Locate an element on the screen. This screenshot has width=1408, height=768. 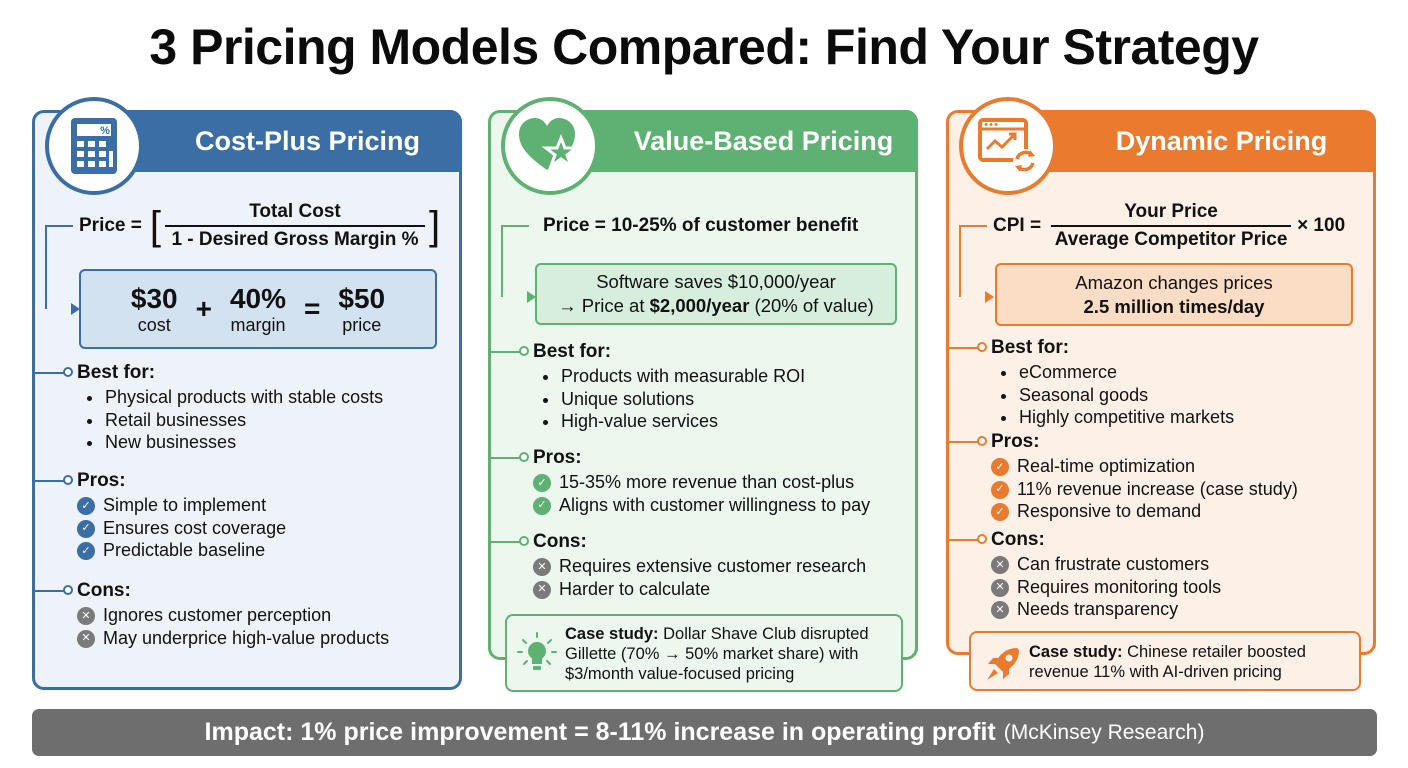
formula-denominator: 1 - Desired Gross Margin % is located at coordinates (295, 239).